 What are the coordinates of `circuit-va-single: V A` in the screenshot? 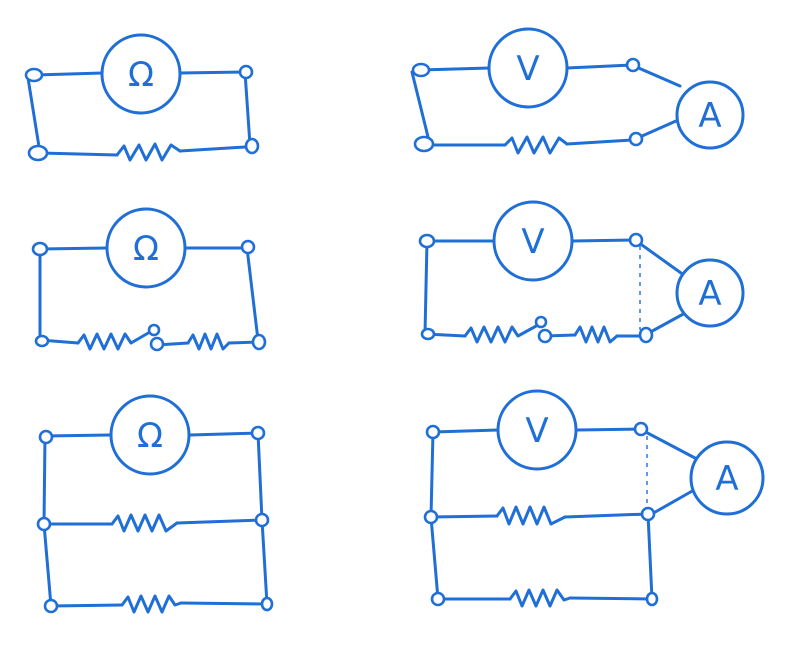 It's located at (577, 91).